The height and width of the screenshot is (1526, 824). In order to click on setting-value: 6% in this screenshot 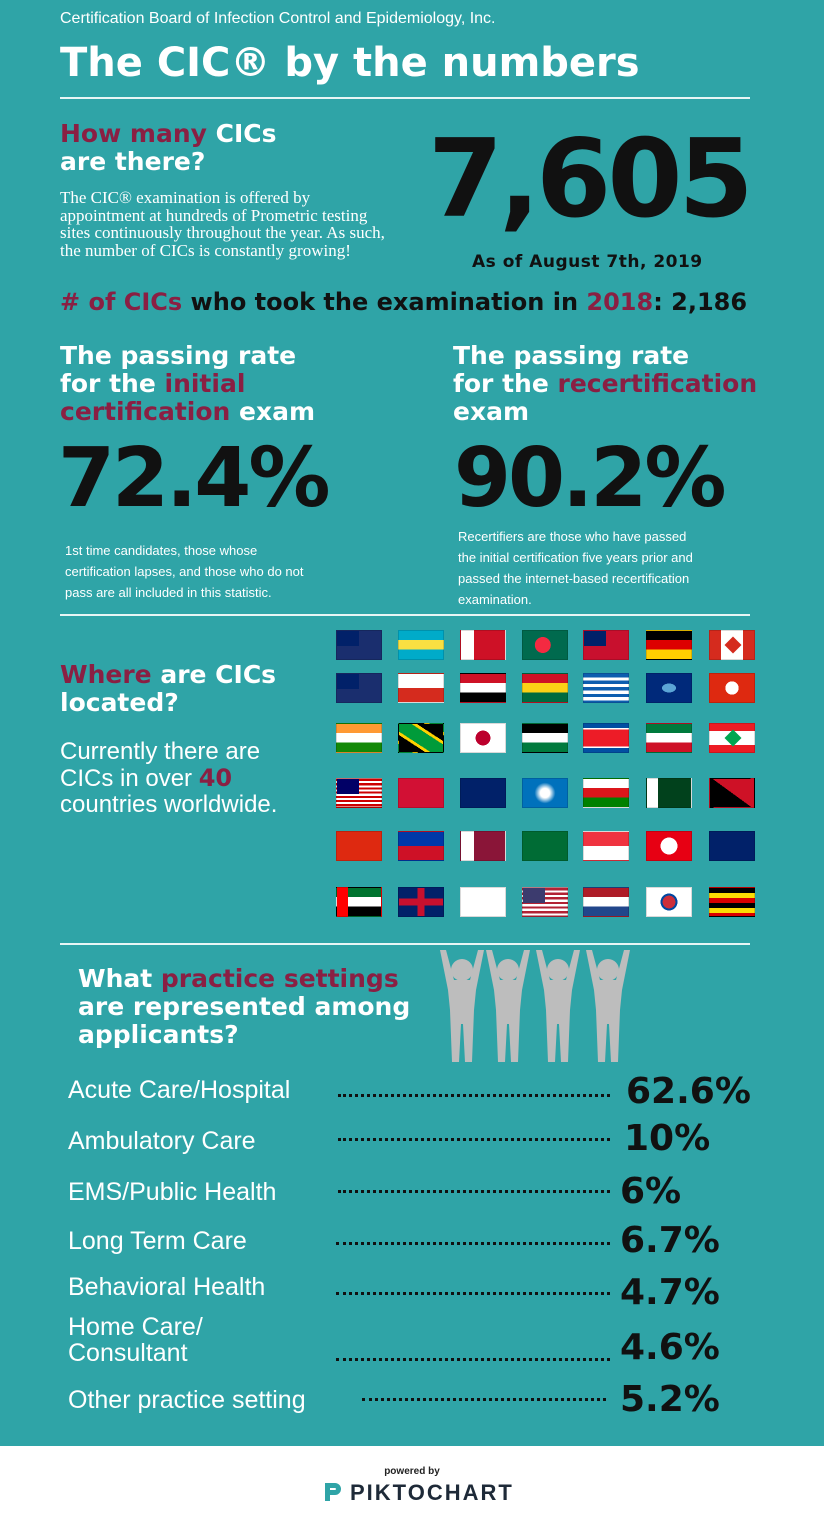, I will do `click(651, 1191)`.